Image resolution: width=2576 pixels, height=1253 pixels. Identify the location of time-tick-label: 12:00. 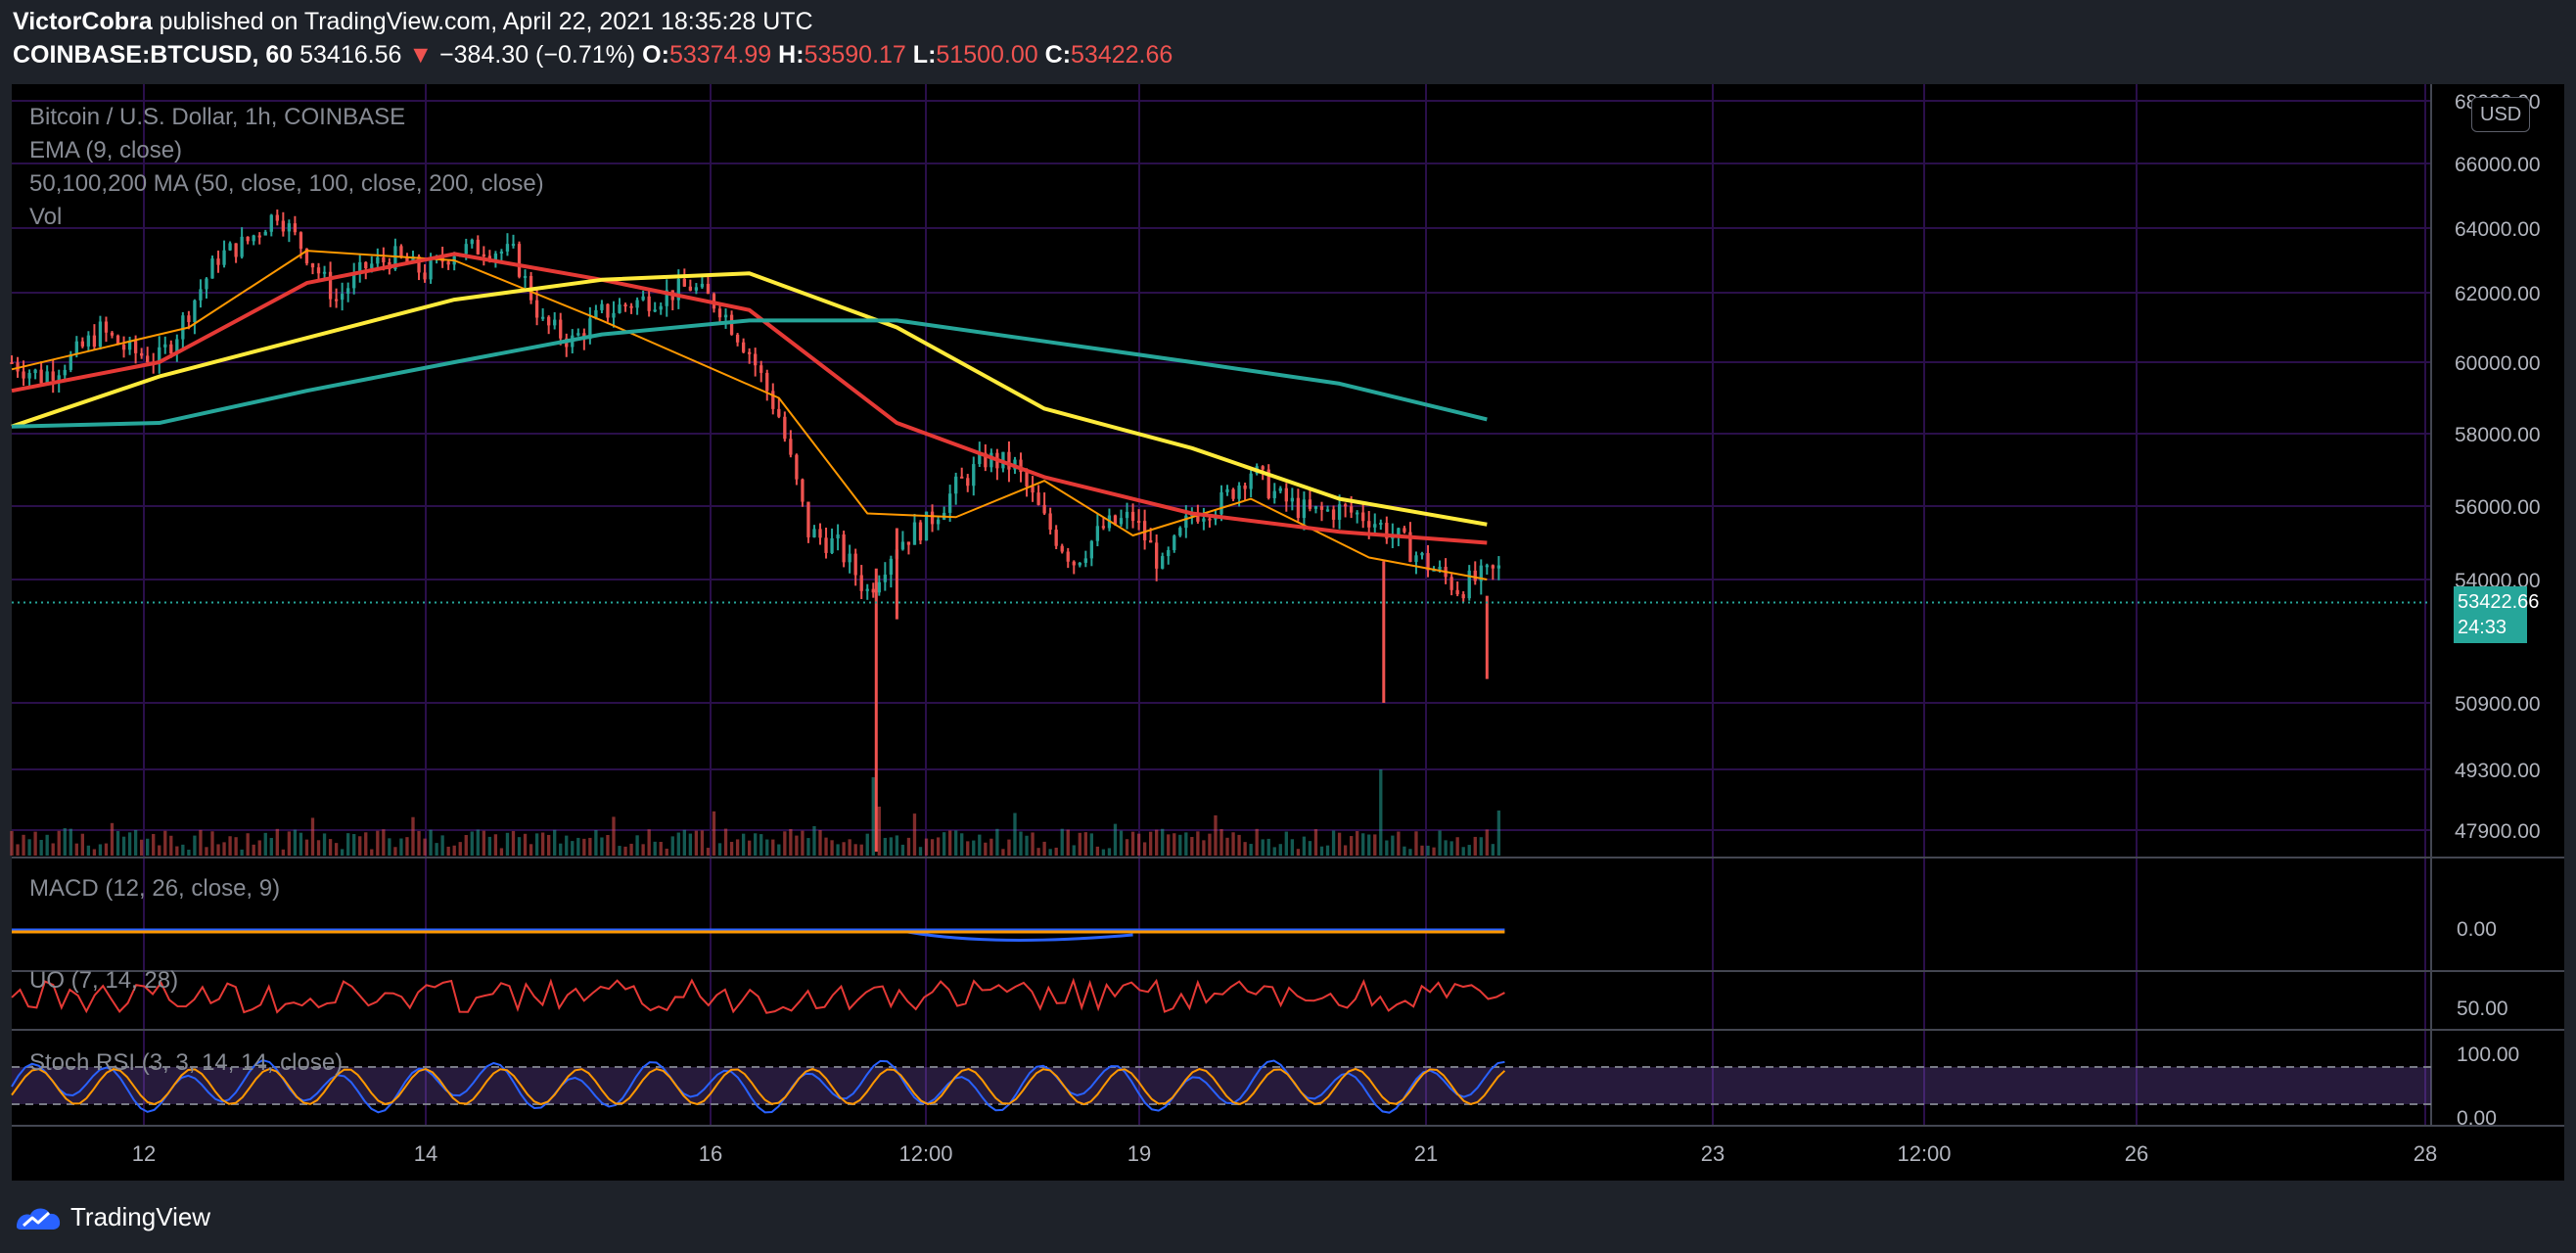
(1924, 1153).